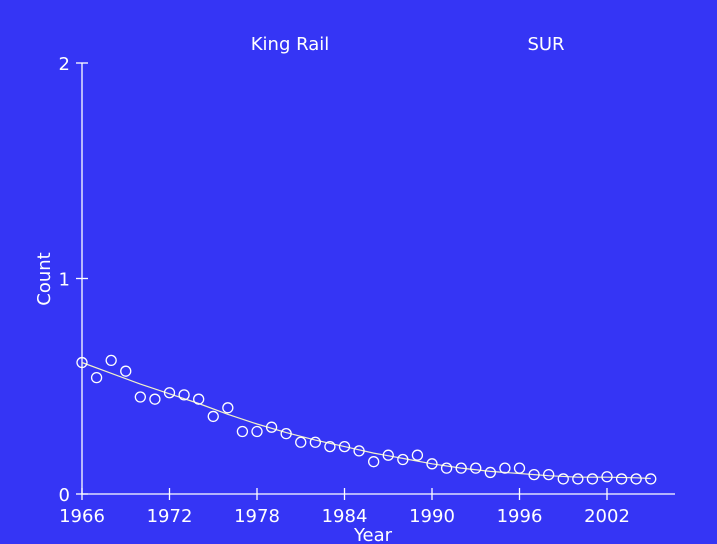 The image size is (717, 544). What do you see at coordinates (520, 516) in the screenshot?
I see `x-tick-label: 1996` at bounding box center [520, 516].